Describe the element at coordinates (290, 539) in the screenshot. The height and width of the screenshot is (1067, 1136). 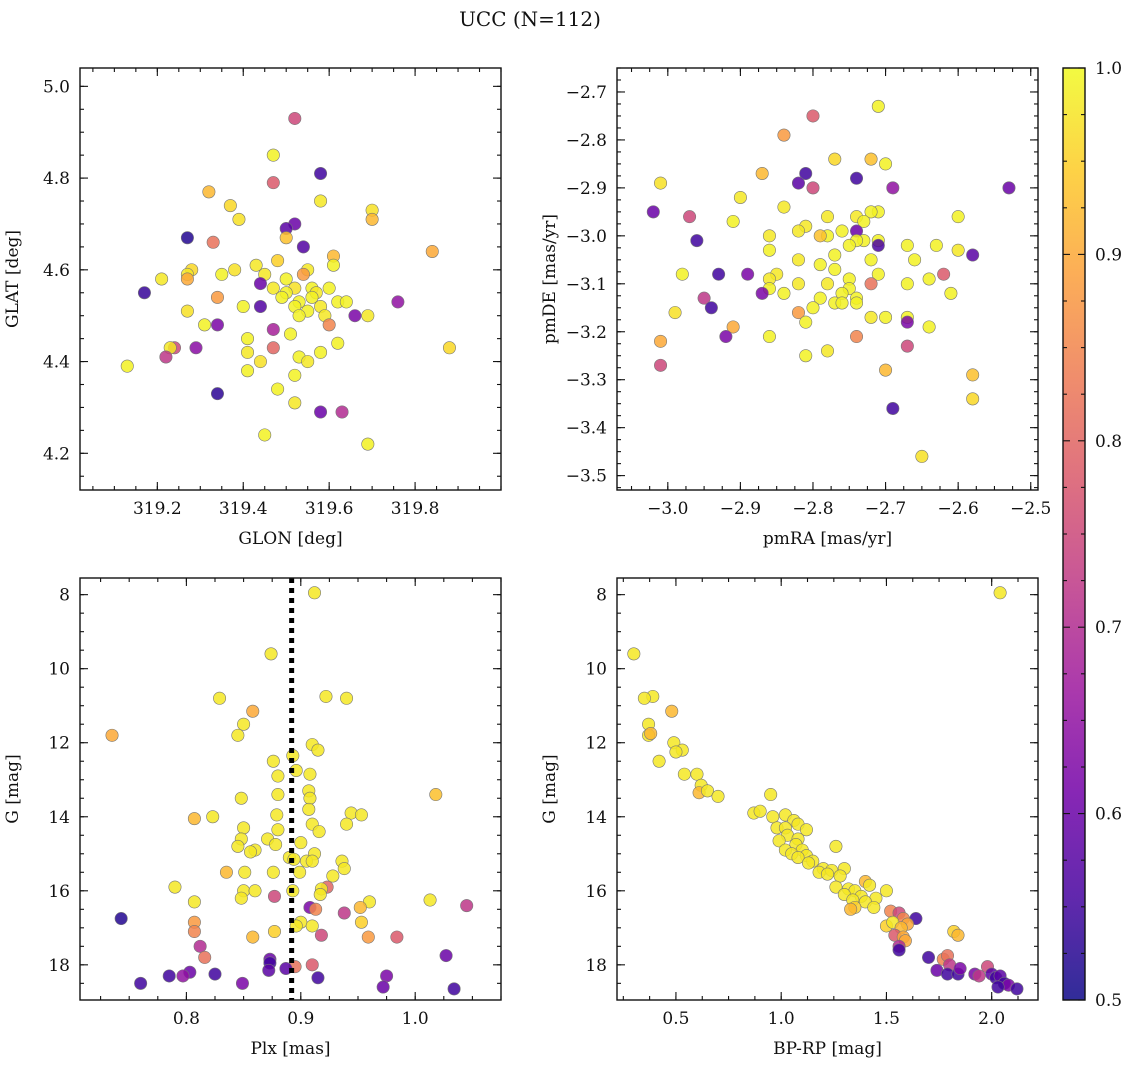
I see `x-axis-label: GLON [deg]` at that location.